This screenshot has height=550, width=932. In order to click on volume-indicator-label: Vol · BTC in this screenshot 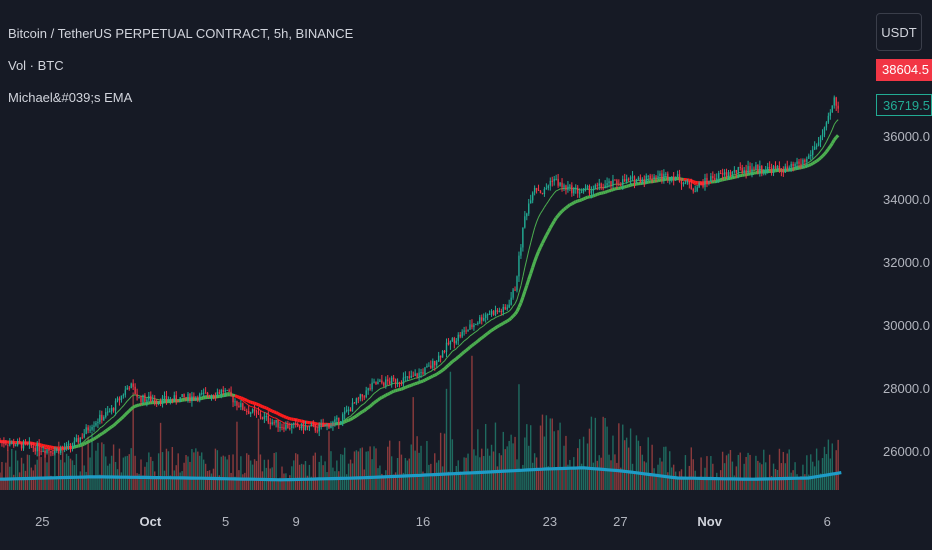, I will do `click(36, 65)`.